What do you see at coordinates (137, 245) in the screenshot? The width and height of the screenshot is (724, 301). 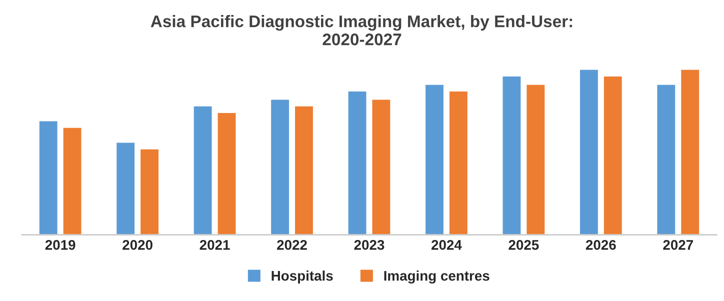 I see `x-tick-label: 2020` at bounding box center [137, 245].